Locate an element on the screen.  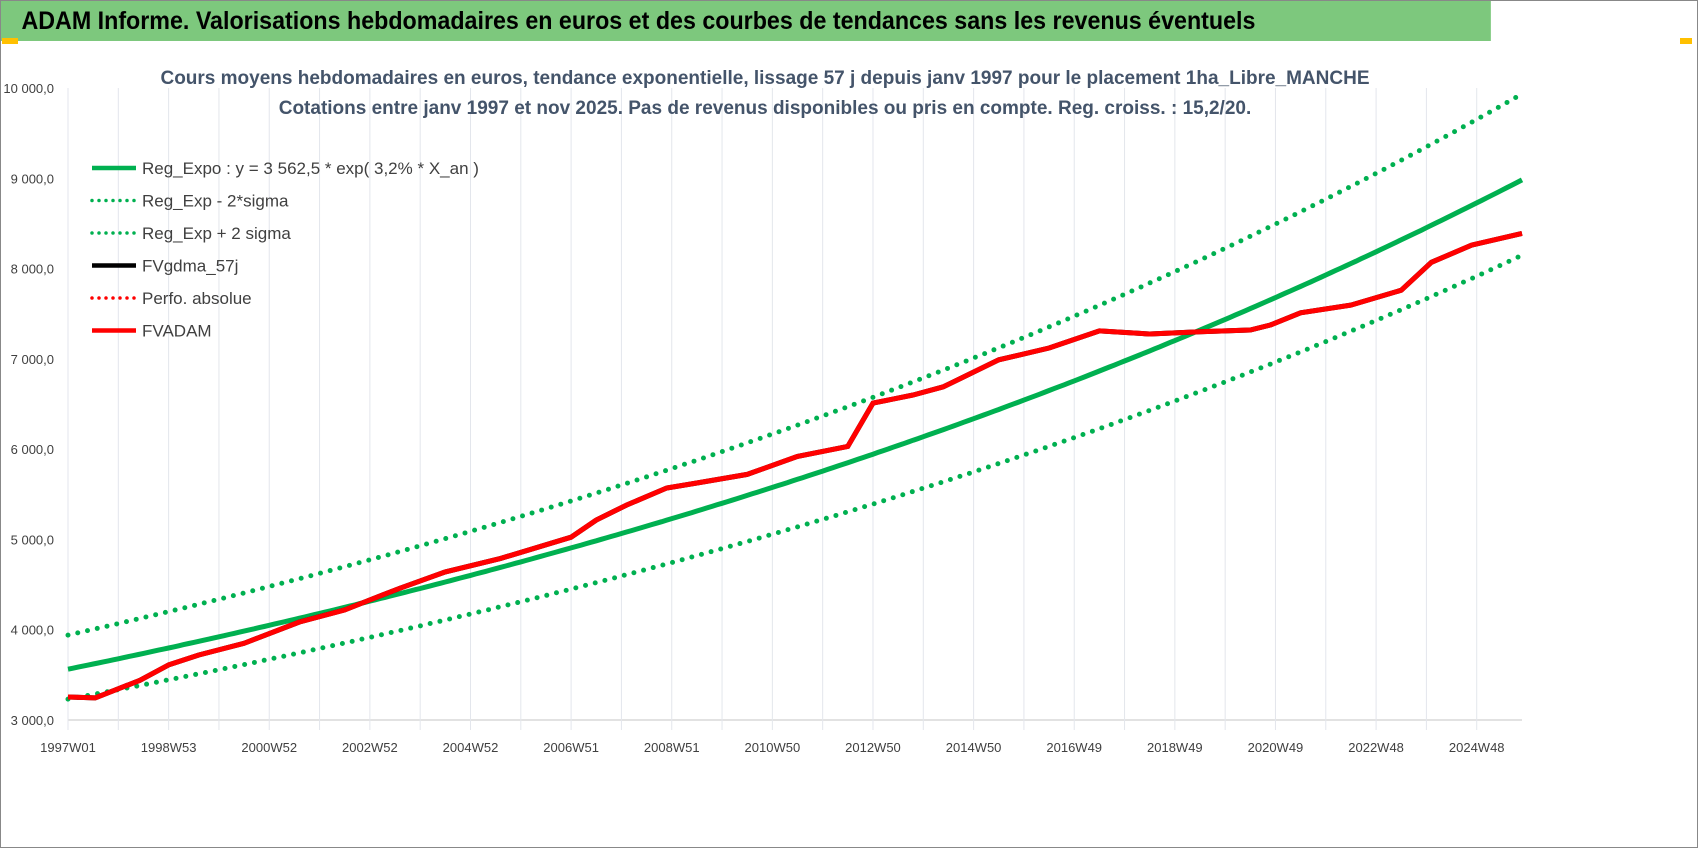
x-tick-label: 2020W49 is located at coordinates (1276, 747).